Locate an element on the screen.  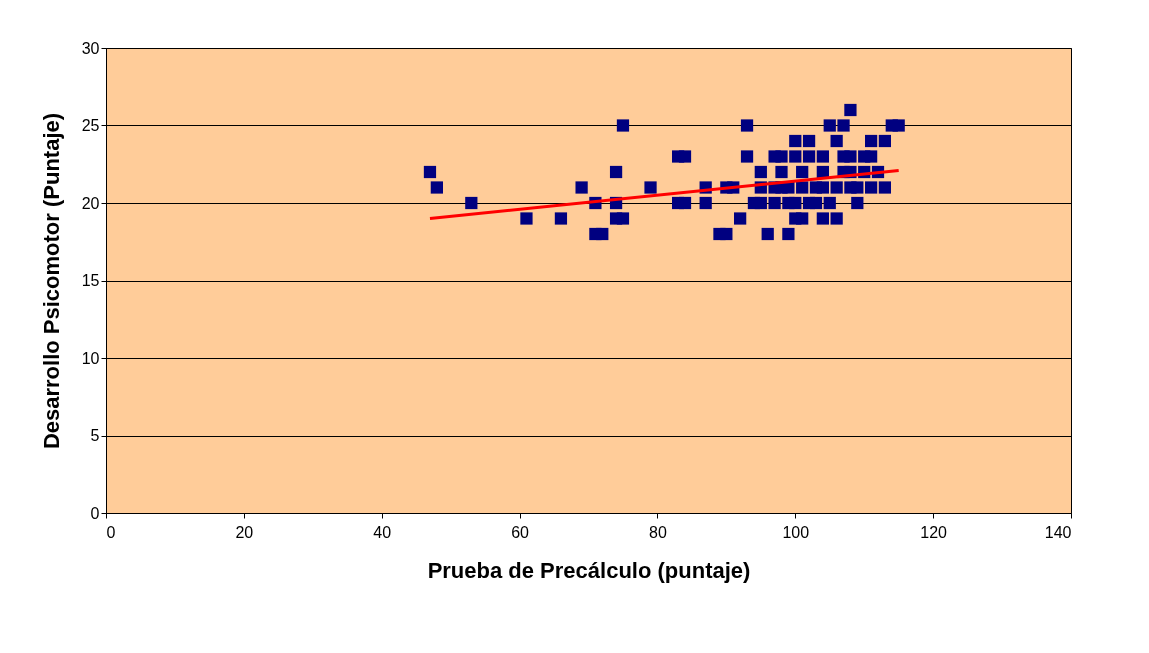
y-tick-label: 10 is located at coordinates (90, 358).